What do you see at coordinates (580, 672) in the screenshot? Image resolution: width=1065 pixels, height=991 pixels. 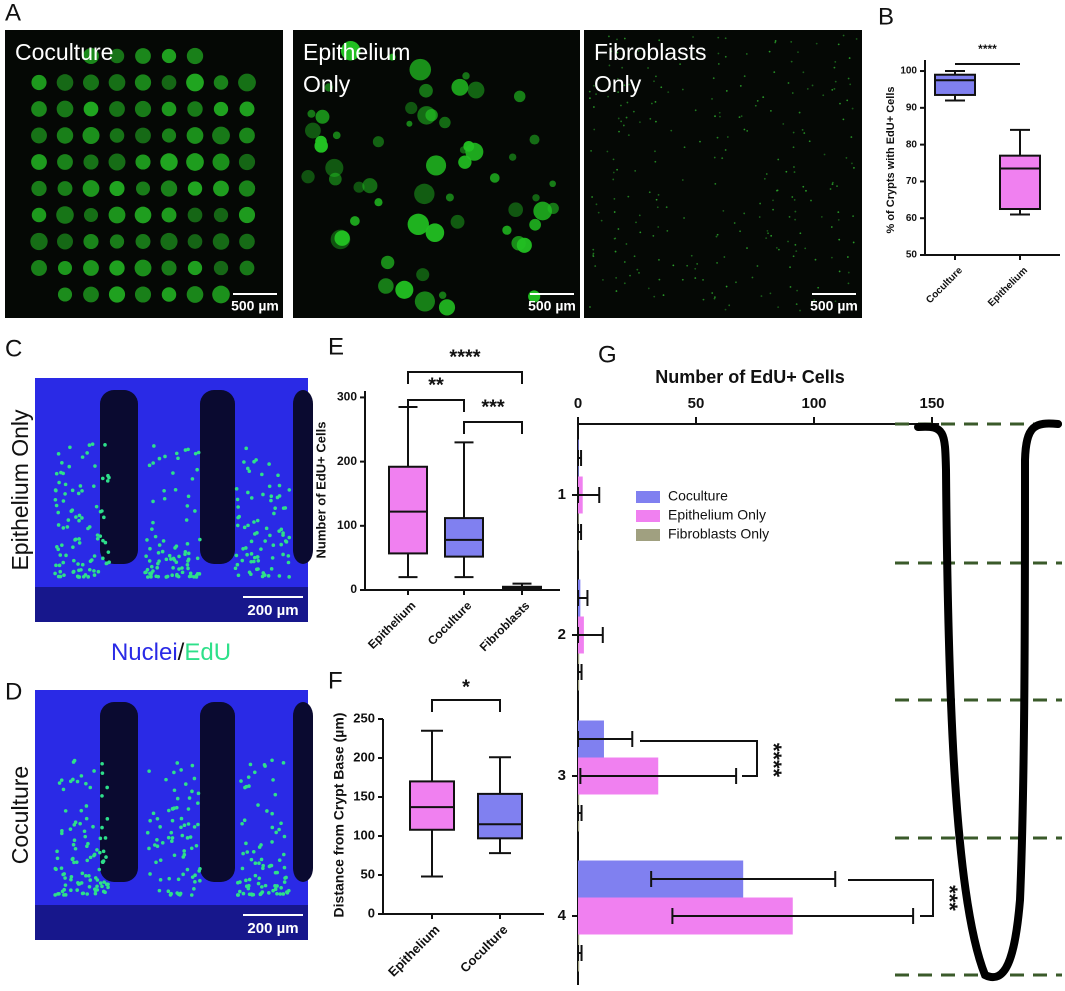 I see `error-bar` at bounding box center [580, 672].